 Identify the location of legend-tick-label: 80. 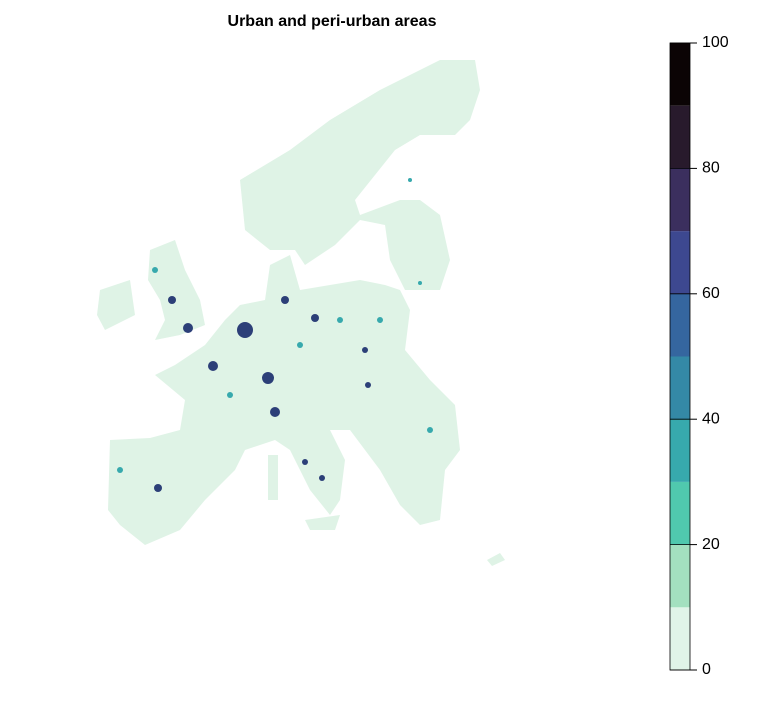
(711, 168).